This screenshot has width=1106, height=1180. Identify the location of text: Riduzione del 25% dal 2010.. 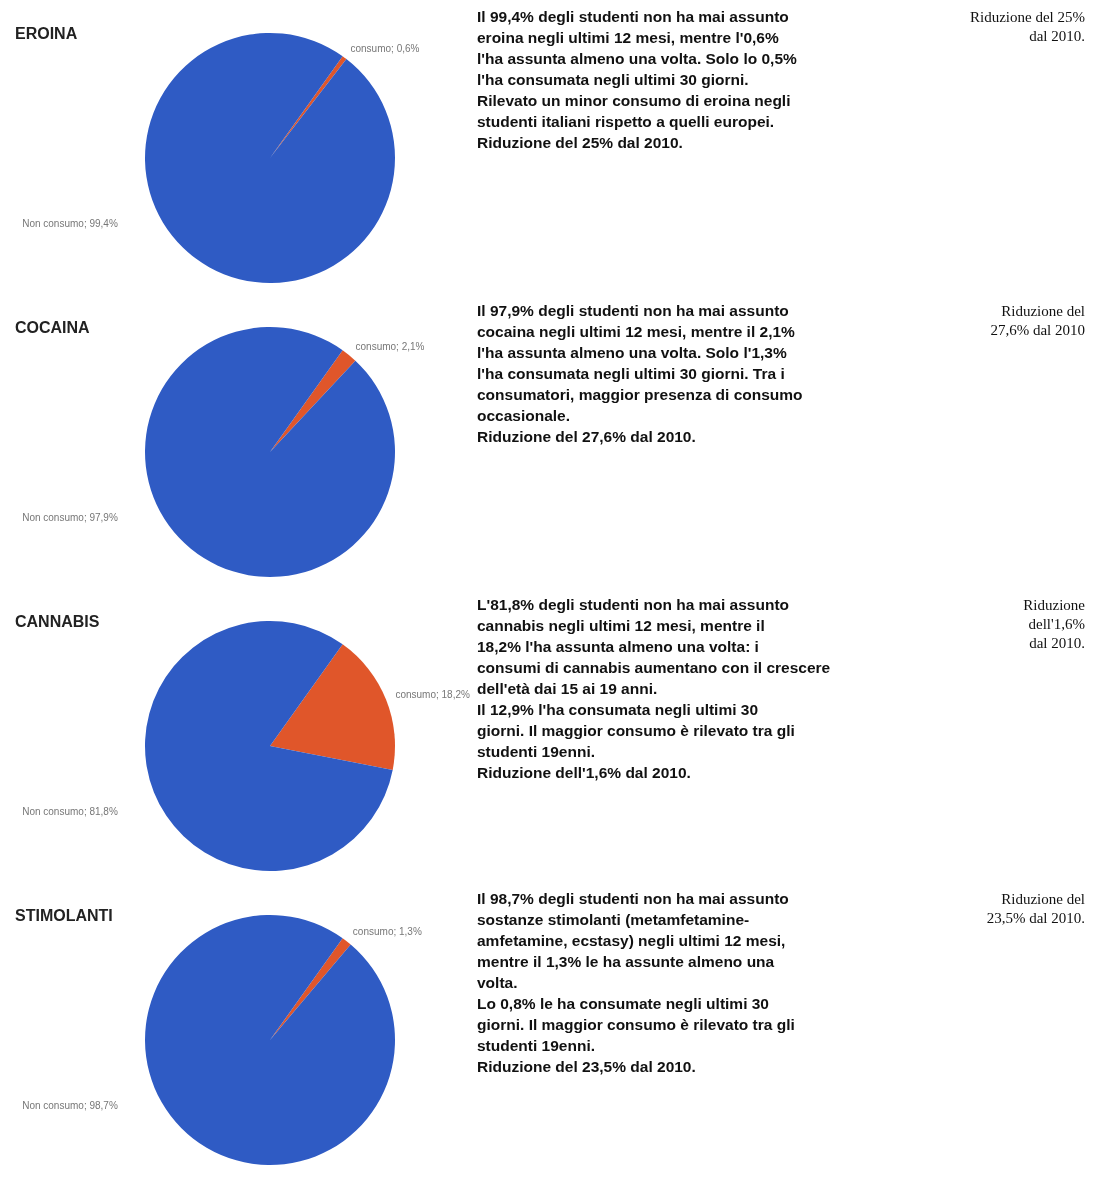
(1027, 26).